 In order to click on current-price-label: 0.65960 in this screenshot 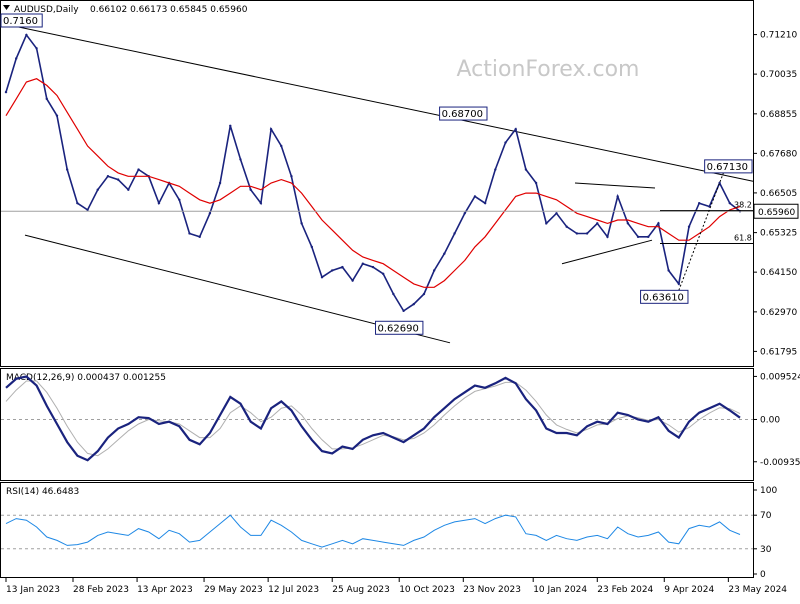, I will do `click(776, 213)`.